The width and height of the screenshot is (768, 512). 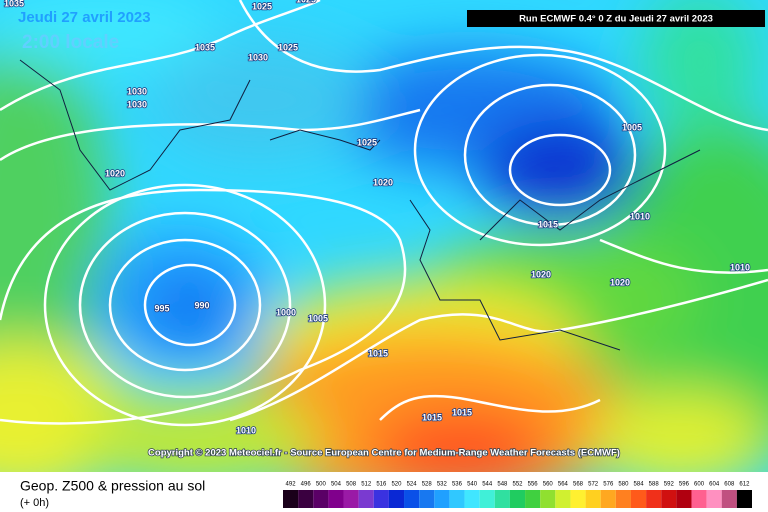 I want to click on scale-label: 500, so click(x=321, y=485).